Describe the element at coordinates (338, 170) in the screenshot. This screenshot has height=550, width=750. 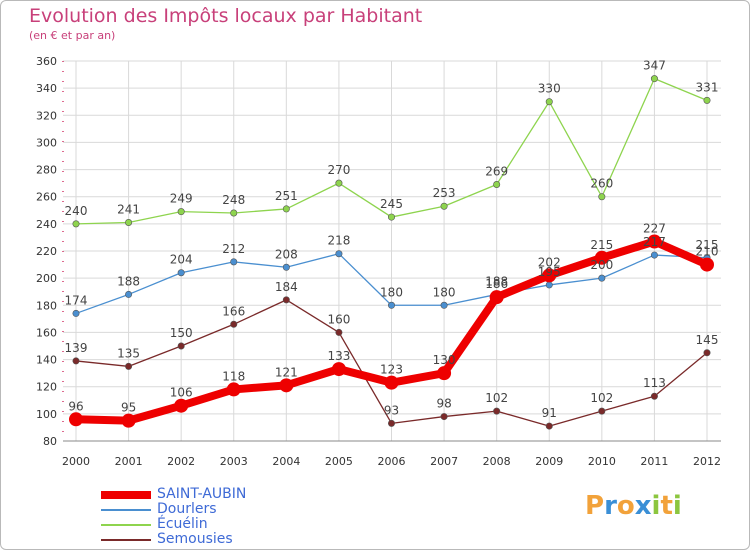
I see `data-label: 270` at that location.